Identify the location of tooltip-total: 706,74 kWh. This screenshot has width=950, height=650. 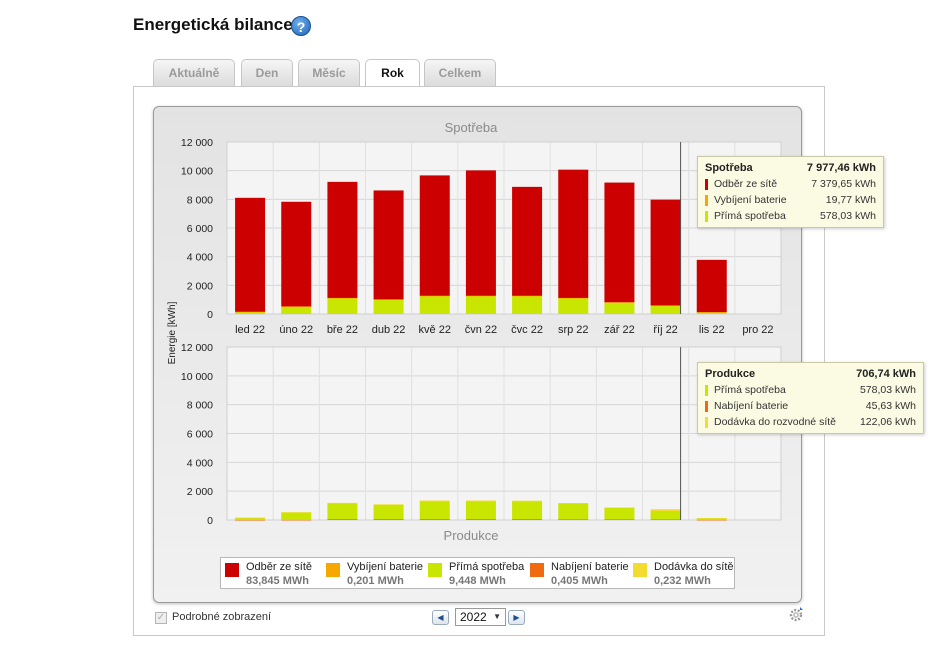
(886, 374).